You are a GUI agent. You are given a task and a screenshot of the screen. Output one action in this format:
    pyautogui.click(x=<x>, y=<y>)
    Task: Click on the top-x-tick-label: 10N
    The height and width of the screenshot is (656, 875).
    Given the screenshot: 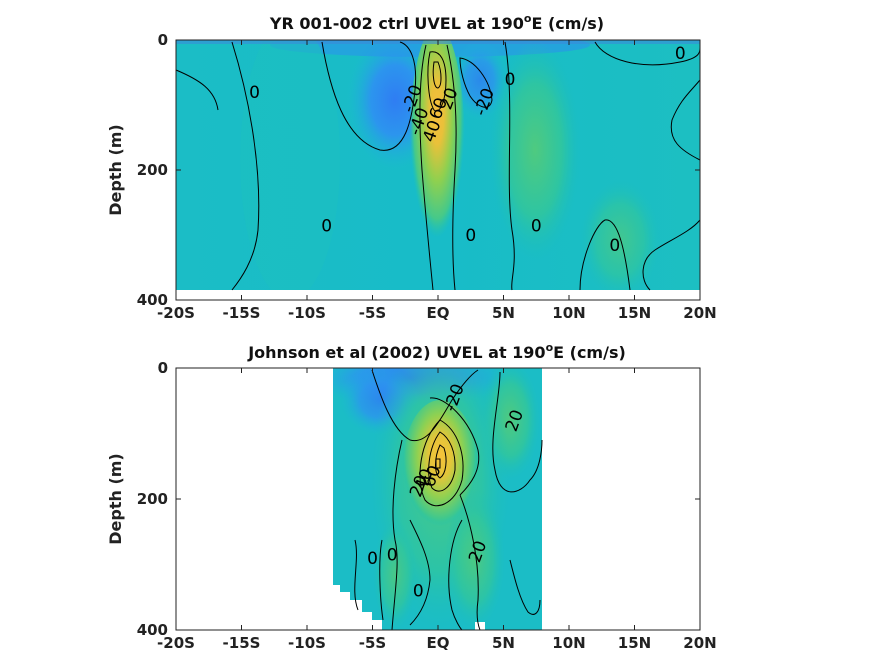 What is the action you would take?
    pyautogui.click(x=568, y=313)
    